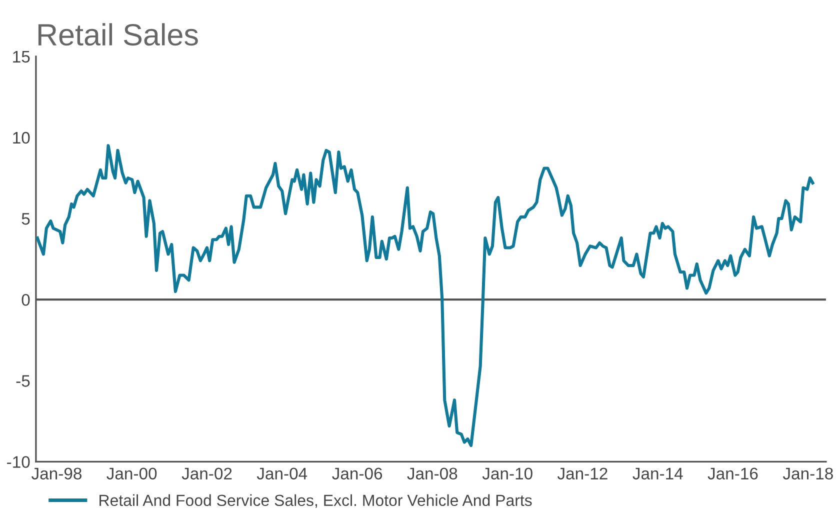 The width and height of the screenshot is (836, 513). I want to click on y-tick-label: 15, so click(21, 57).